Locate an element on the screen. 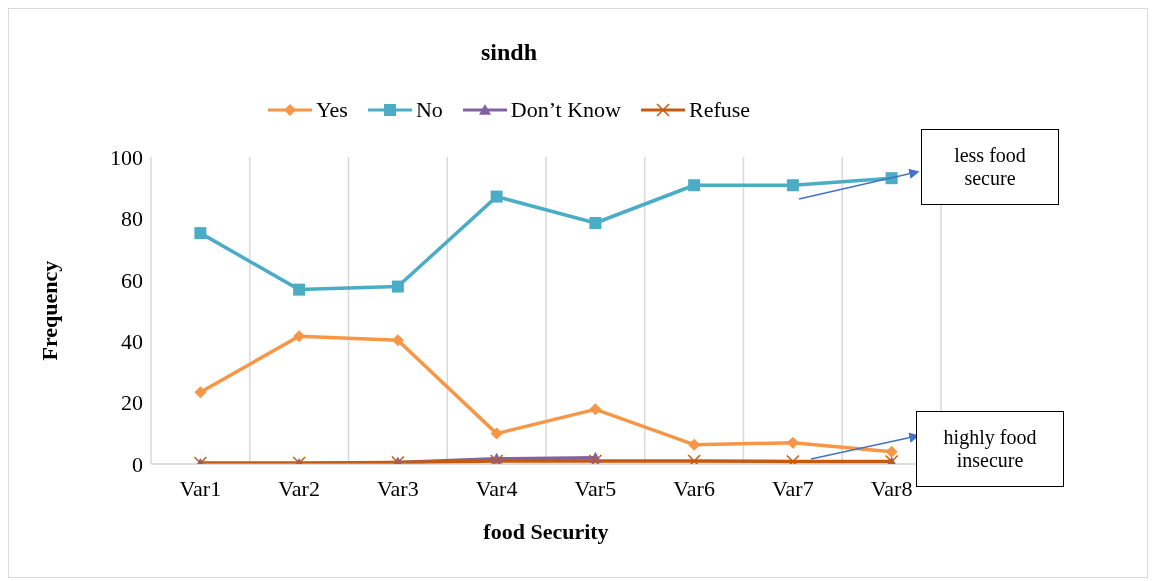 The image size is (1159, 581). legend-label: Yes is located at coordinates (331, 110).